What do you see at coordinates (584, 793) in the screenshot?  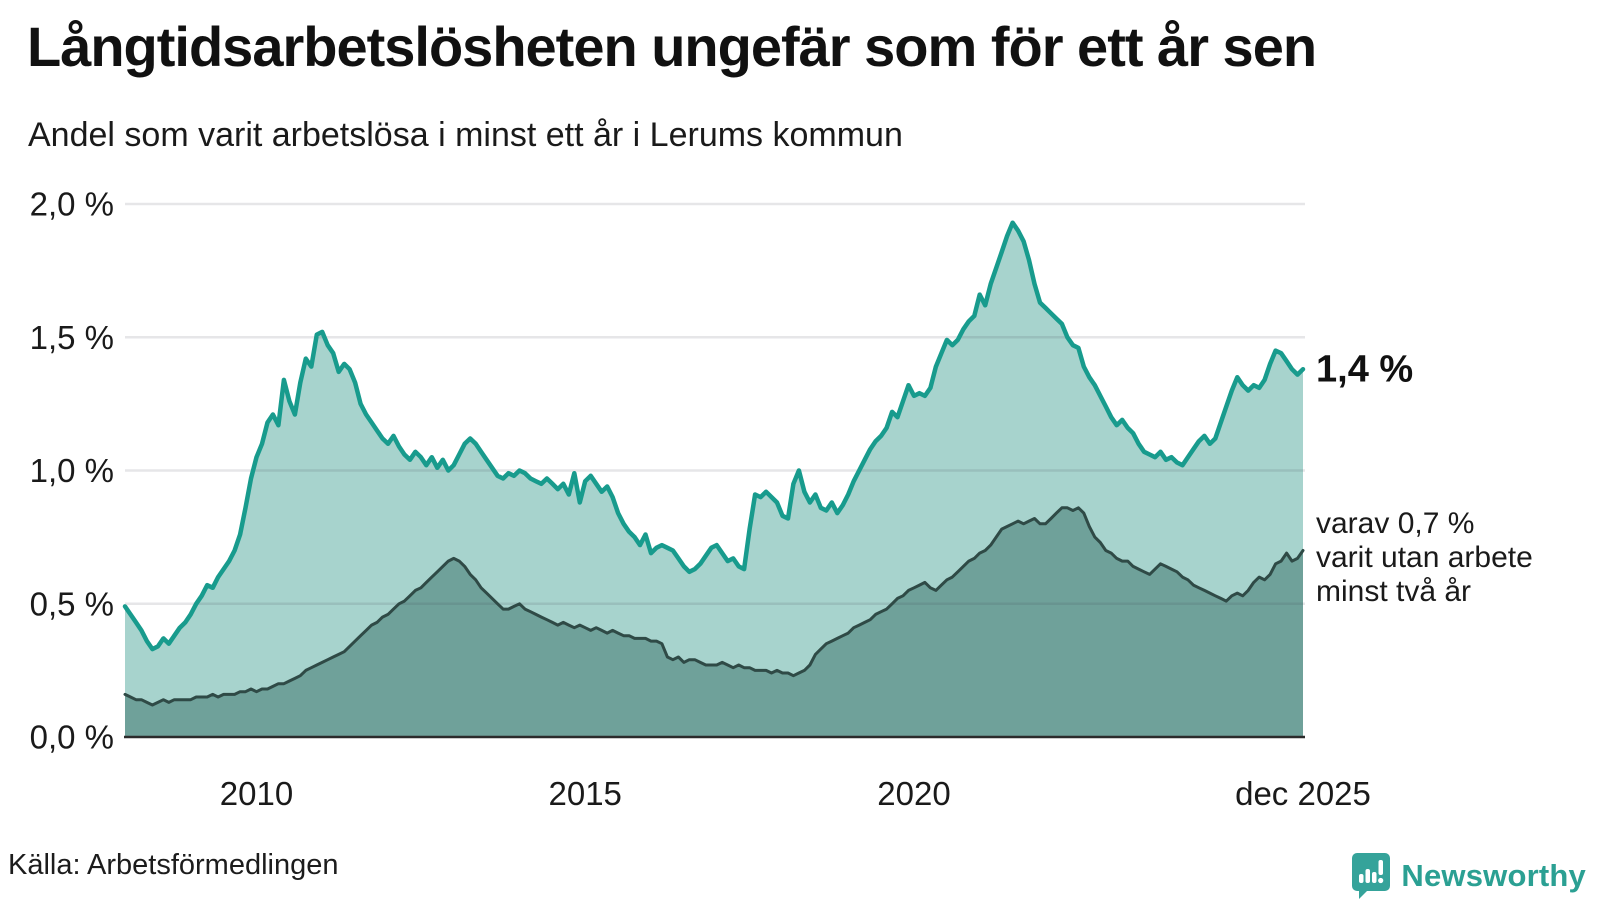 I see `x-axis-label: 2015` at bounding box center [584, 793].